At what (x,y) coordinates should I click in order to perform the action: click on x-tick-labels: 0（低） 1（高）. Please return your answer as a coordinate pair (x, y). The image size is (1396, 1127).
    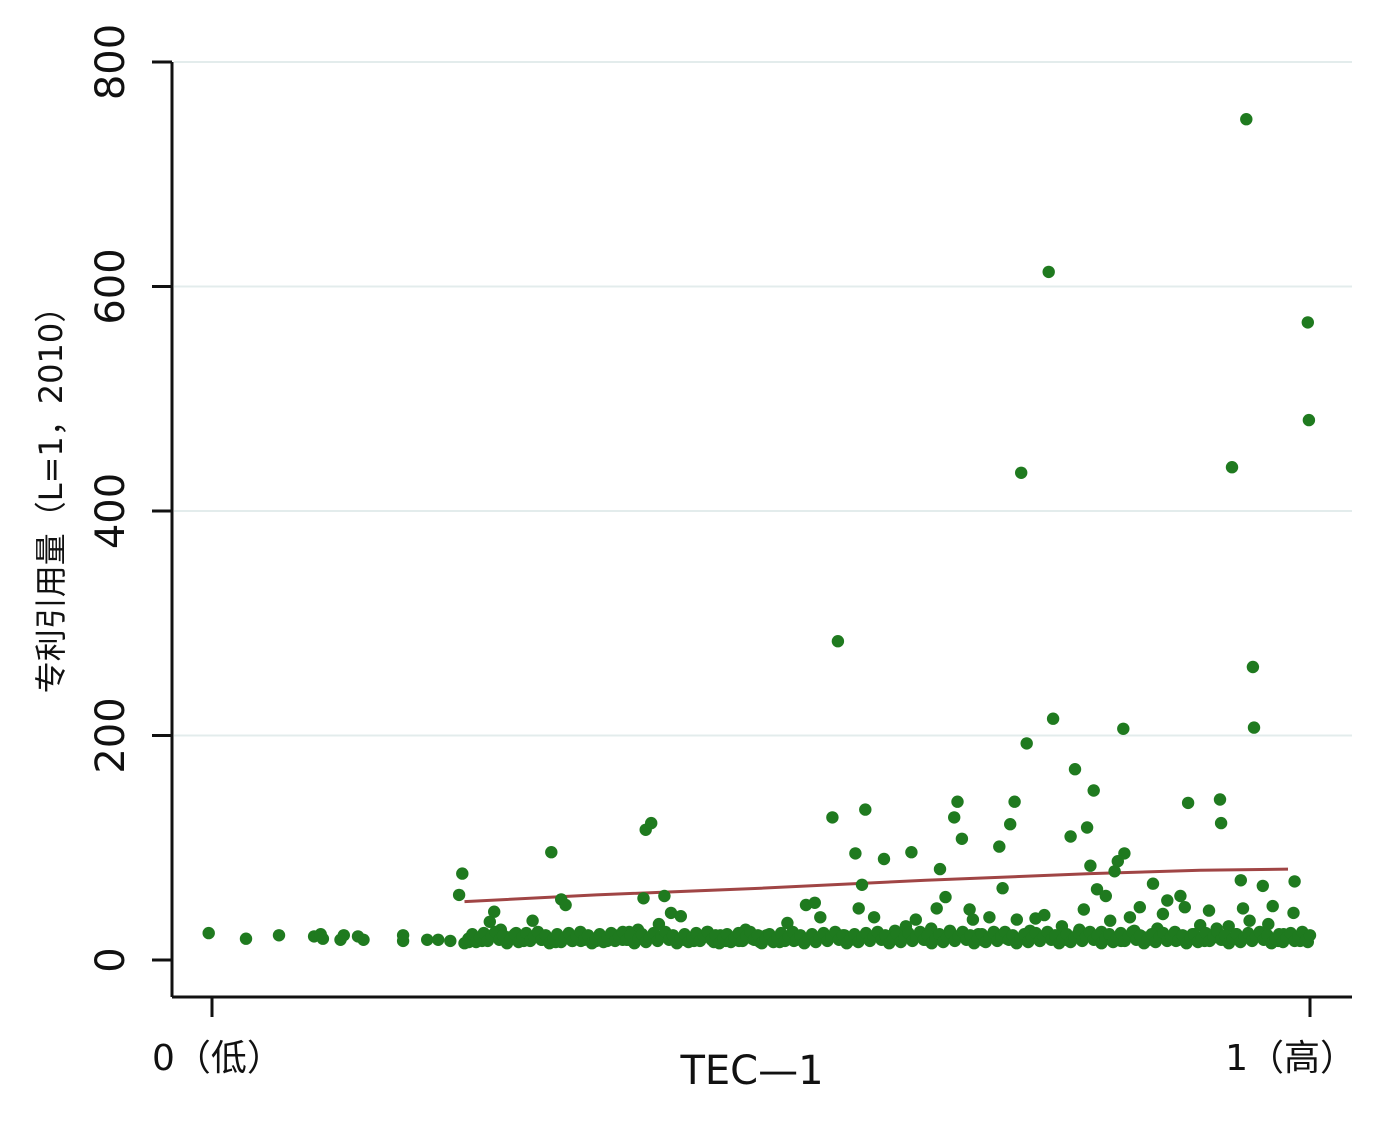
    Looking at the image, I should click on (754, 1058).